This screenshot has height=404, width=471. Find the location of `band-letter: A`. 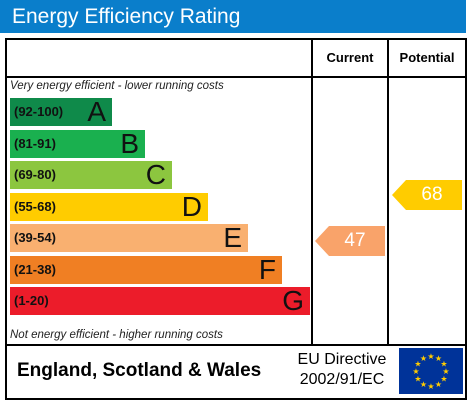

band-letter: A is located at coordinates (96, 111).